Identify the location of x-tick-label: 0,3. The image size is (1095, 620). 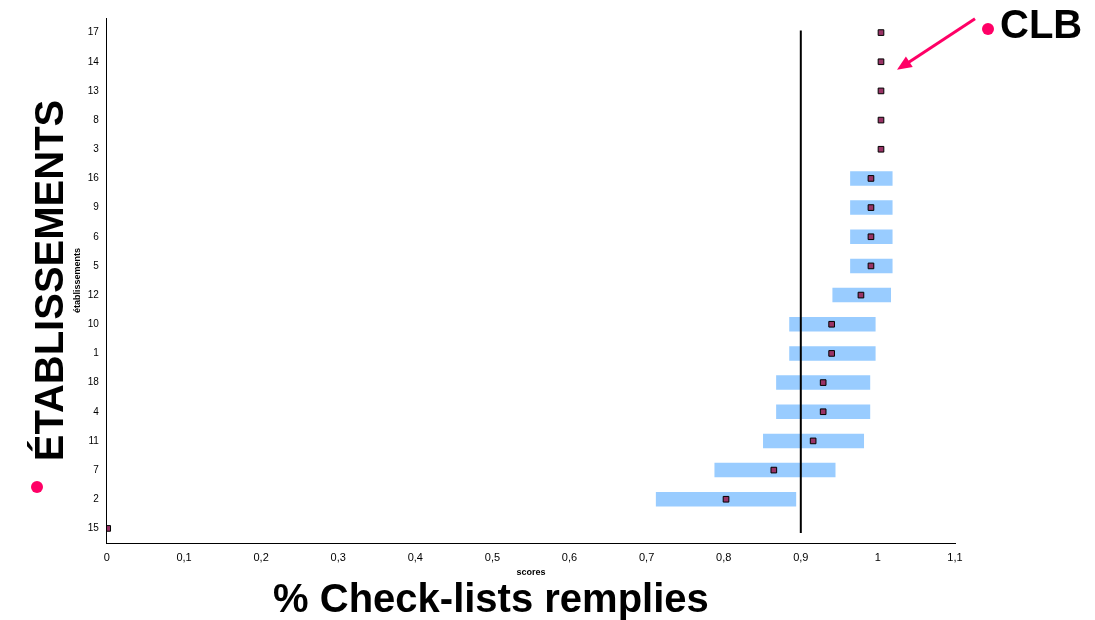
(338, 556).